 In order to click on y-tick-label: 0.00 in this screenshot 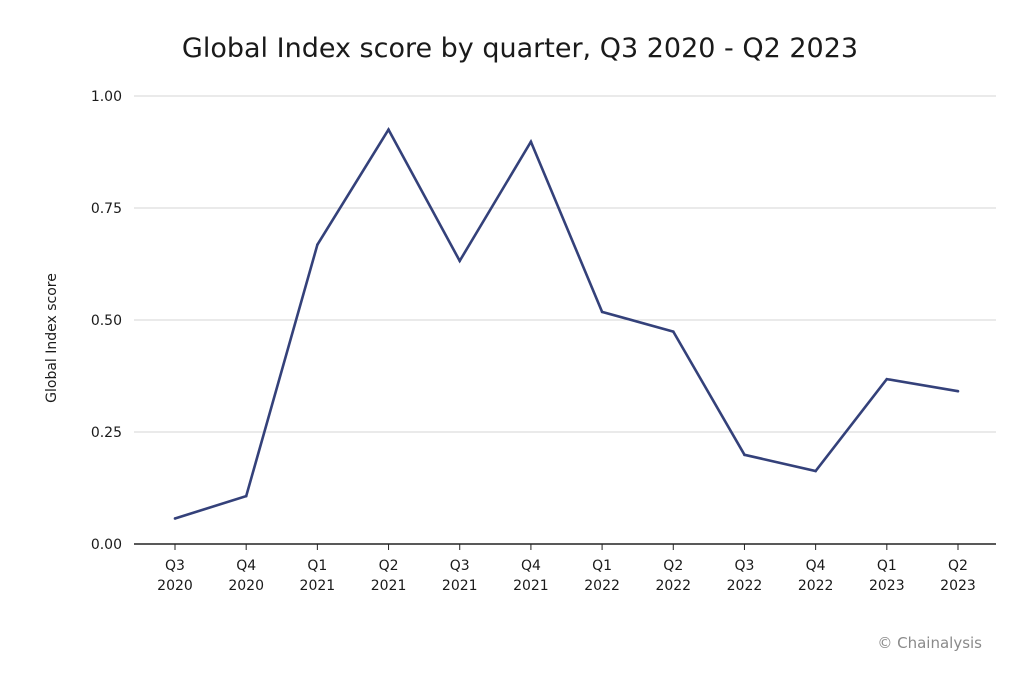, I will do `click(106, 545)`.